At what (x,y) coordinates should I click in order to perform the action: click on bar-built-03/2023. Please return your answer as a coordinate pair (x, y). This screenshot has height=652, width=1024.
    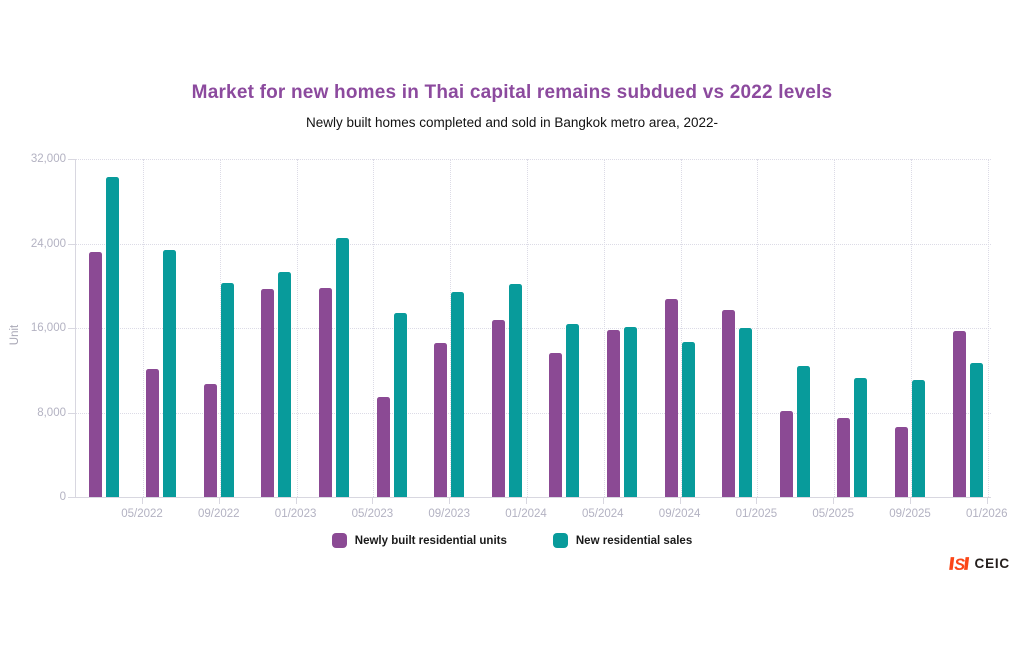
    Looking at the image, I should click on (325, 392).